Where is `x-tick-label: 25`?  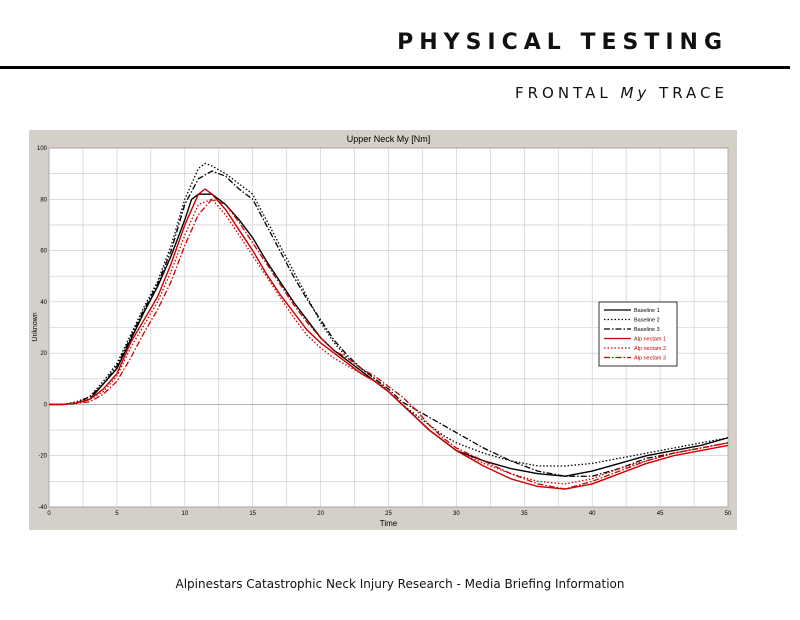
x-tick-label: 25 is located at coordinates (388, 514).